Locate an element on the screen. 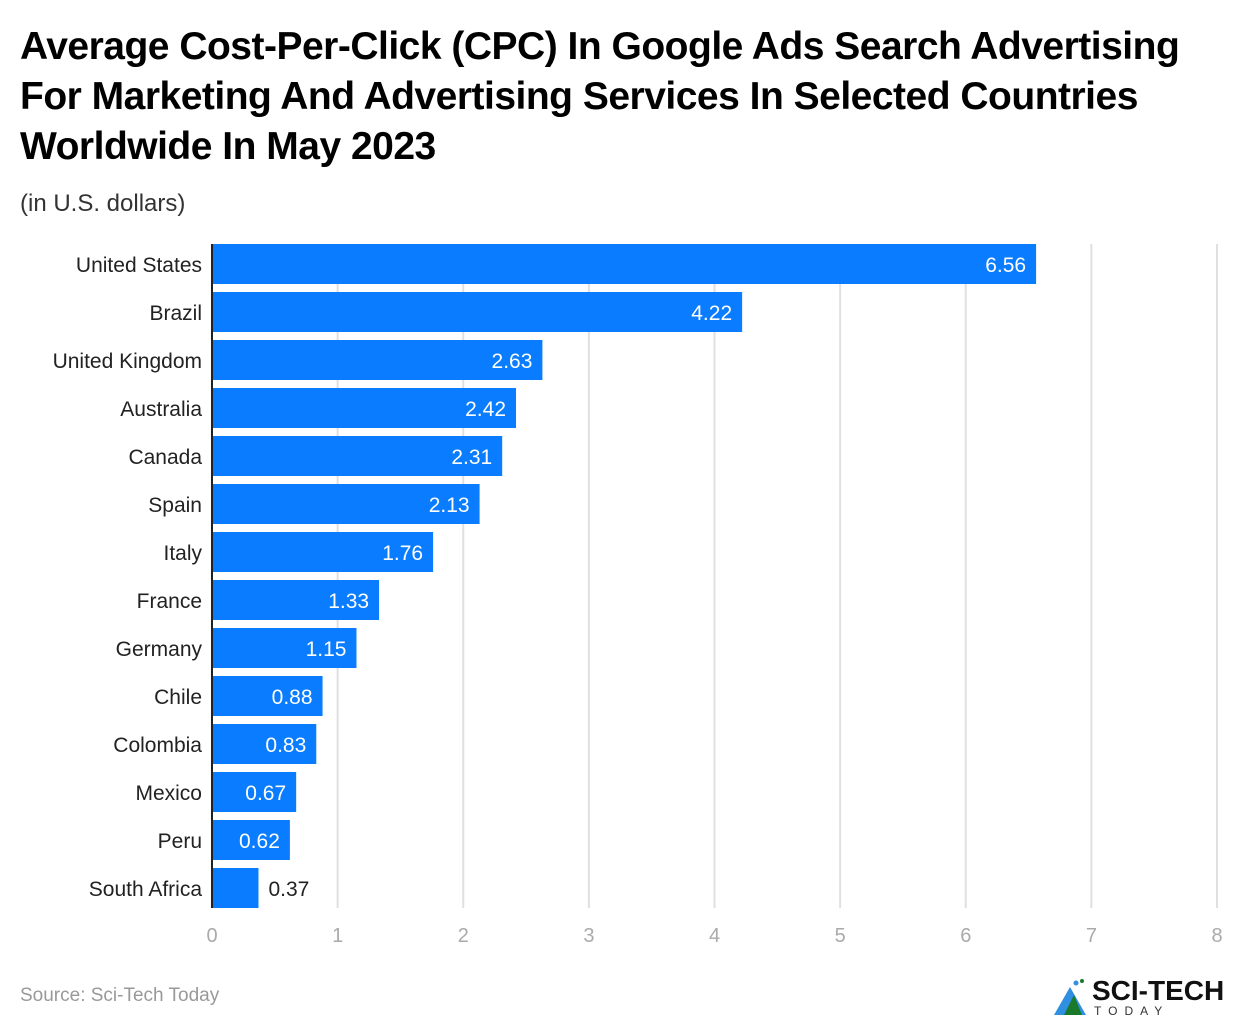 The width and height of the screenshot is (1240, 1030). category-label: Peru is located at coordinates (180, 841).